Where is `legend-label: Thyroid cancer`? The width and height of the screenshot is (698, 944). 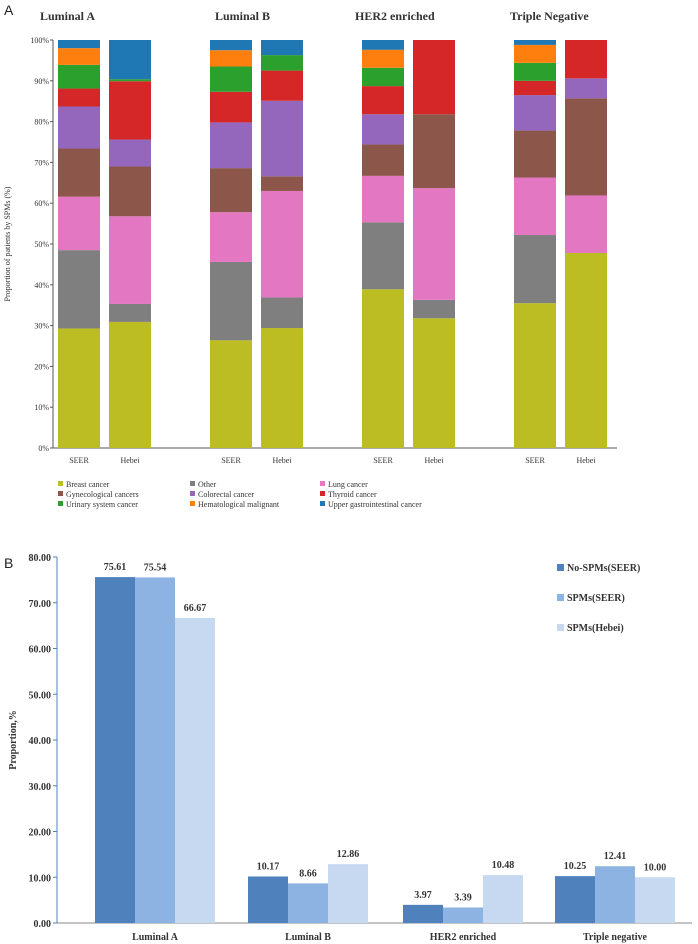 legend-label: Thyroid cancer is located at coordinates (352, 494).